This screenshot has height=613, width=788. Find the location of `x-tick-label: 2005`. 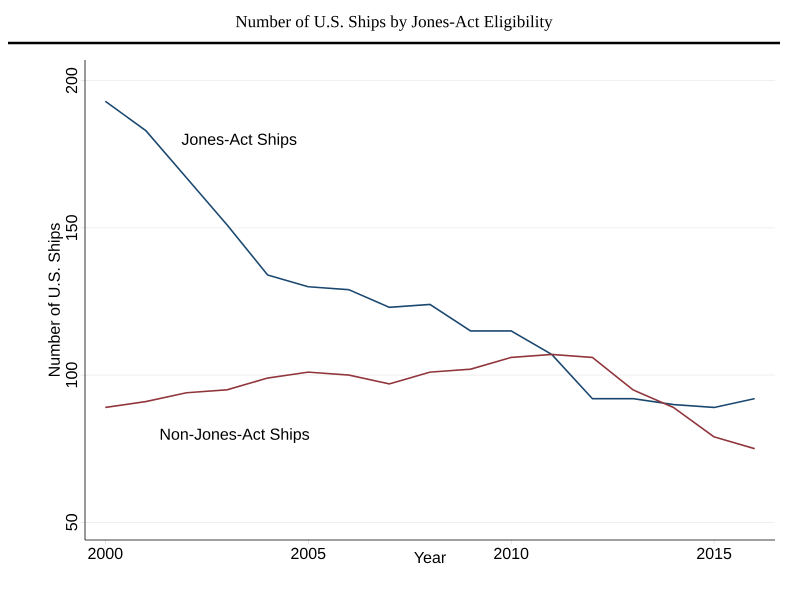

x-tick-label: 2005 is located at coordinates (308, 554).